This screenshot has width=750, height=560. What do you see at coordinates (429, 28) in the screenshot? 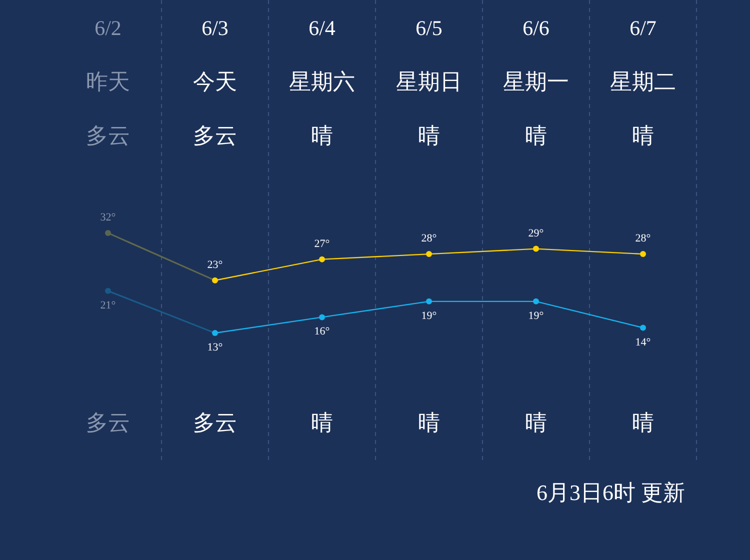
I see `x-tick-label: 6/5` at bounding box center [429, 28].